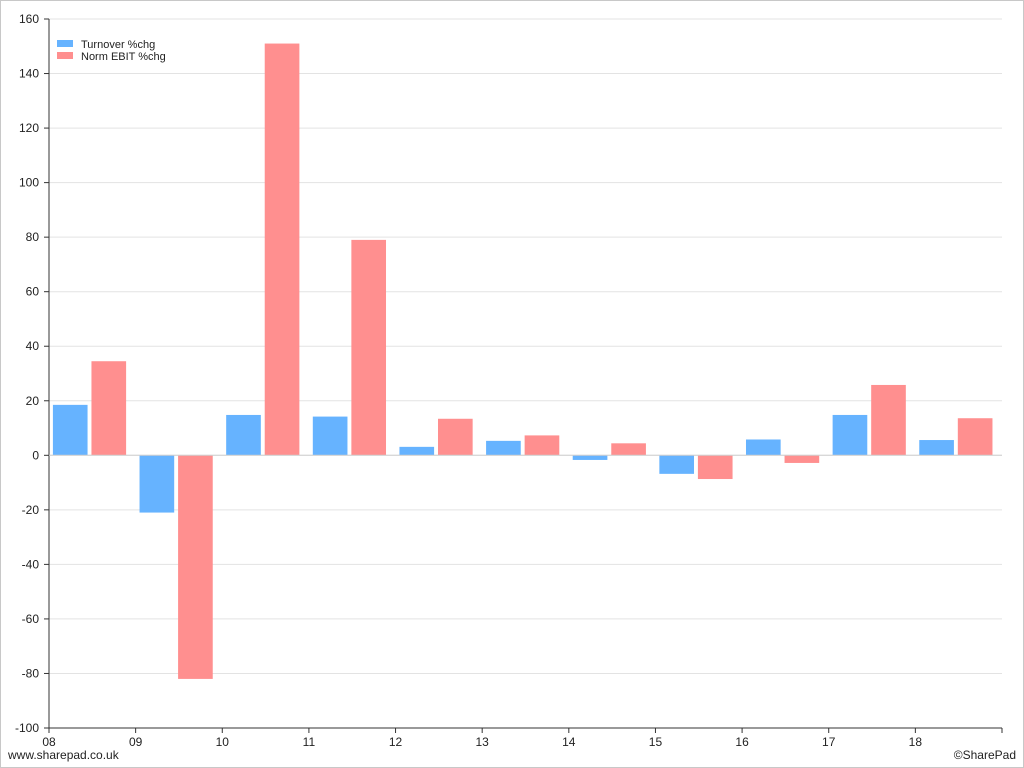  I want to click on source-url: www.sharepad.co.uk, so click(63, 755).